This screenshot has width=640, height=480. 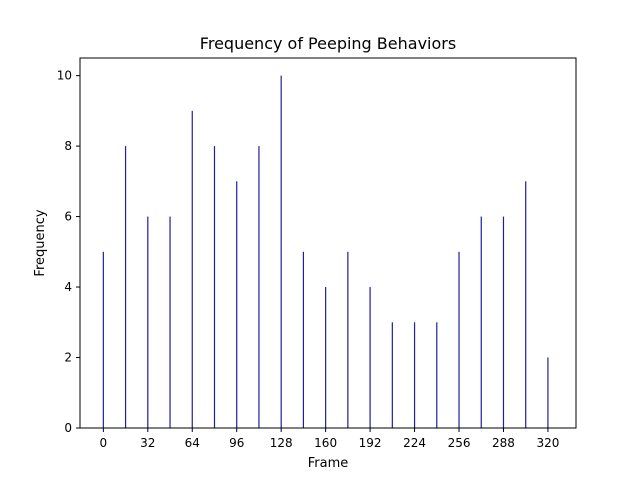 What do you see at coordinates (547, 443) in the screenshot?
I see `x-tick-label: 320` at bounding box center [547, 443].